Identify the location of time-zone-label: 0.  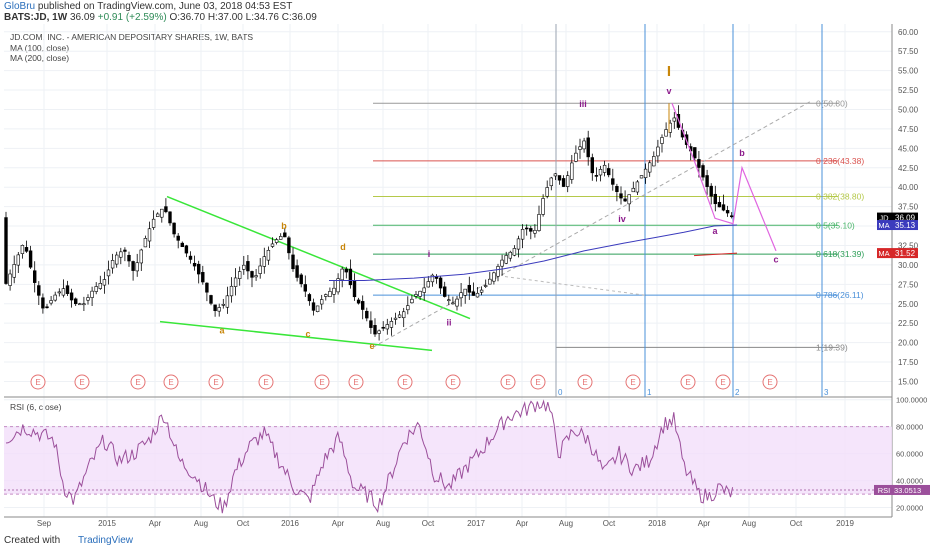
(560, 392).